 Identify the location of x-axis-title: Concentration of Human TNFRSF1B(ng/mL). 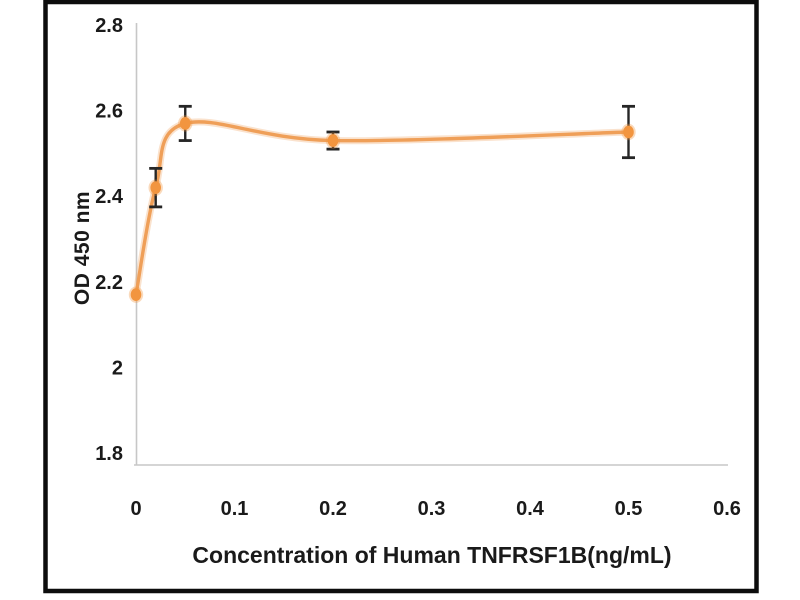
(431, 555).